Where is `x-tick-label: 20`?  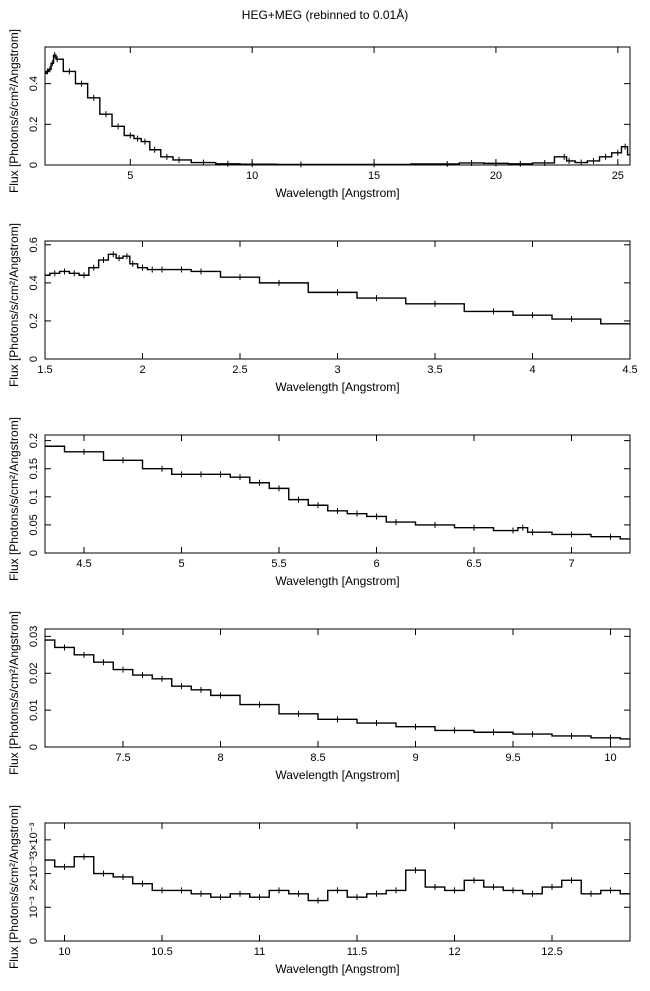
x-tick-label: 20 is located at coordinates (496, 176).